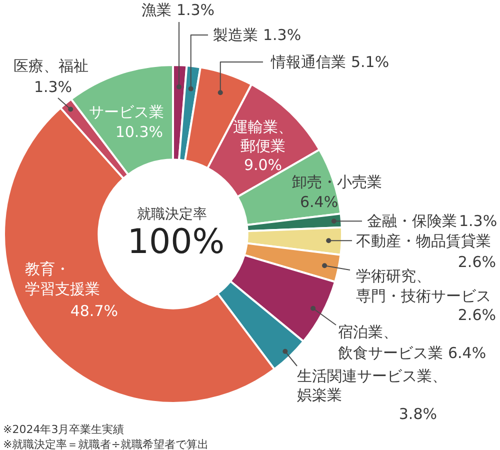 Image resolution: width=500 pixels, height=450 pixels. Describe the element at coordinates (94, 311) in the screenshot. I see `data-label: 48.7%` at that location.